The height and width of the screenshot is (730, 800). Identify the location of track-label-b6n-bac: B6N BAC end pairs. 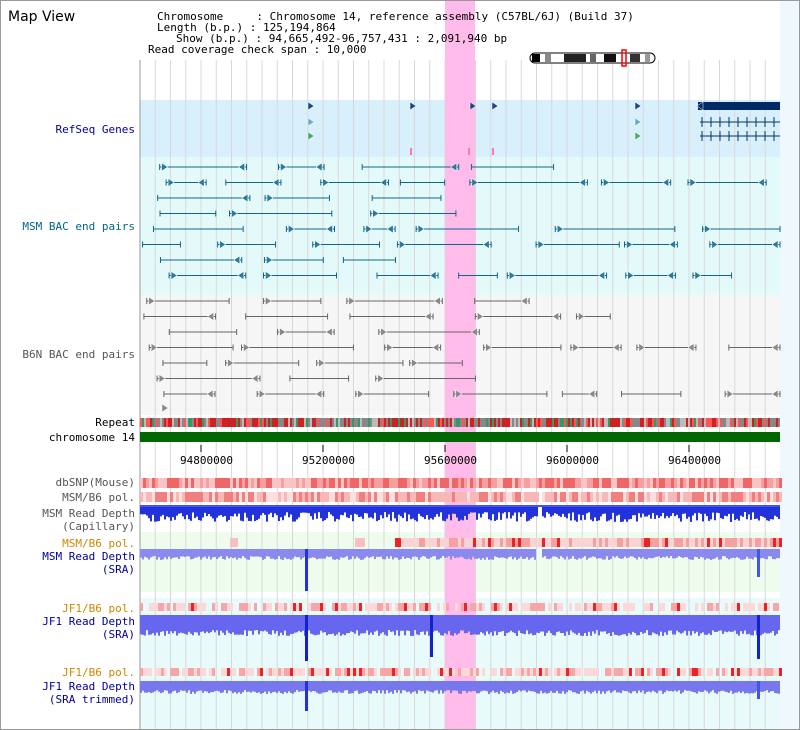
(78, 354).